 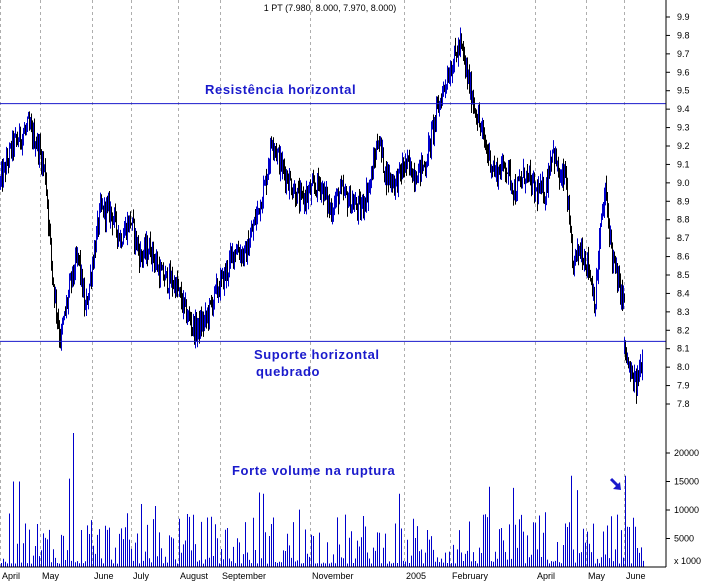 I want to click on price-tick-label: 8.5, so click(x=683, y=275).